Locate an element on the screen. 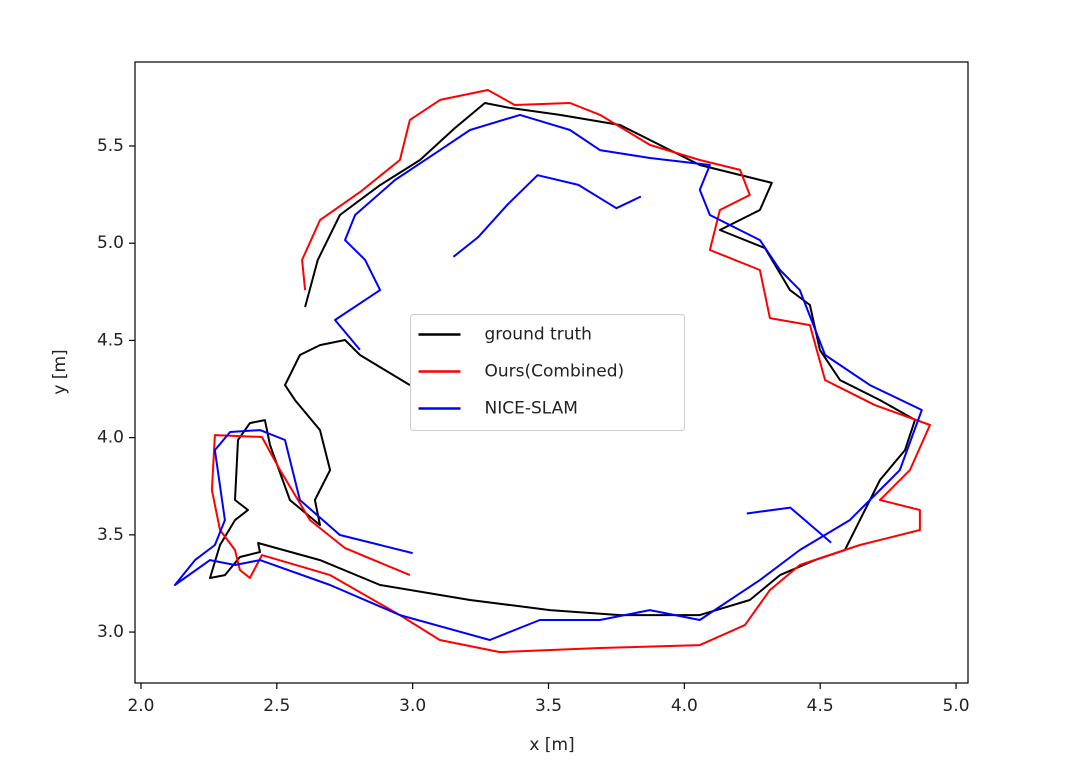 Image resolution: width=1076 pixels, height=772 pixels. legend: ground truth Ours(Combined) NICE-SLAM is located at coordinates (547, 372).